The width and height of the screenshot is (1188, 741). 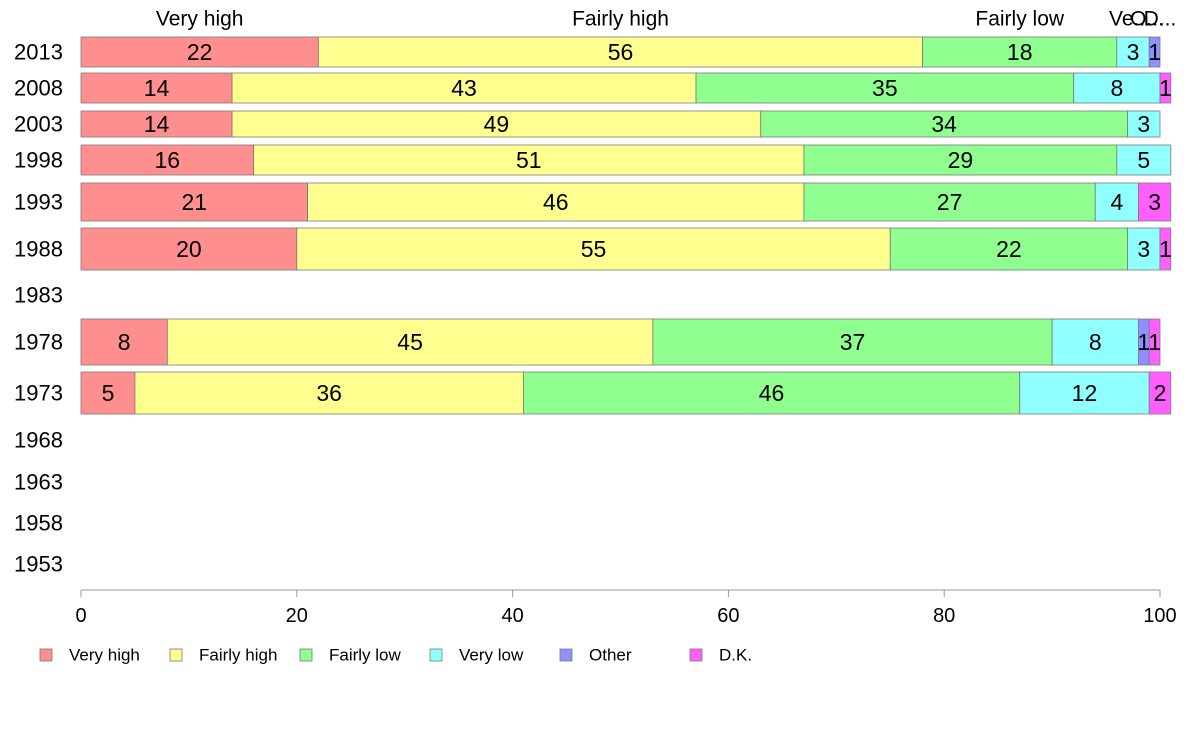 I want to click on bar-value-label: 4, so click(x=1116, y=202).